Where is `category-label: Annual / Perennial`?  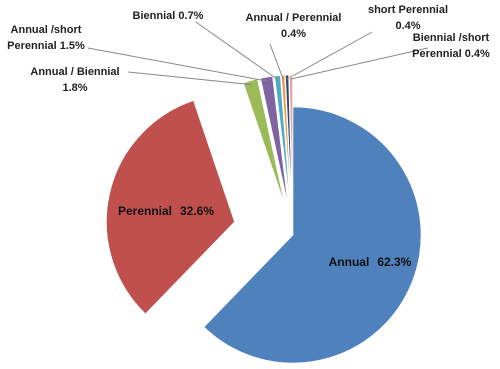
category-label: Annual / Perennial is located at coordinates (293, 18).